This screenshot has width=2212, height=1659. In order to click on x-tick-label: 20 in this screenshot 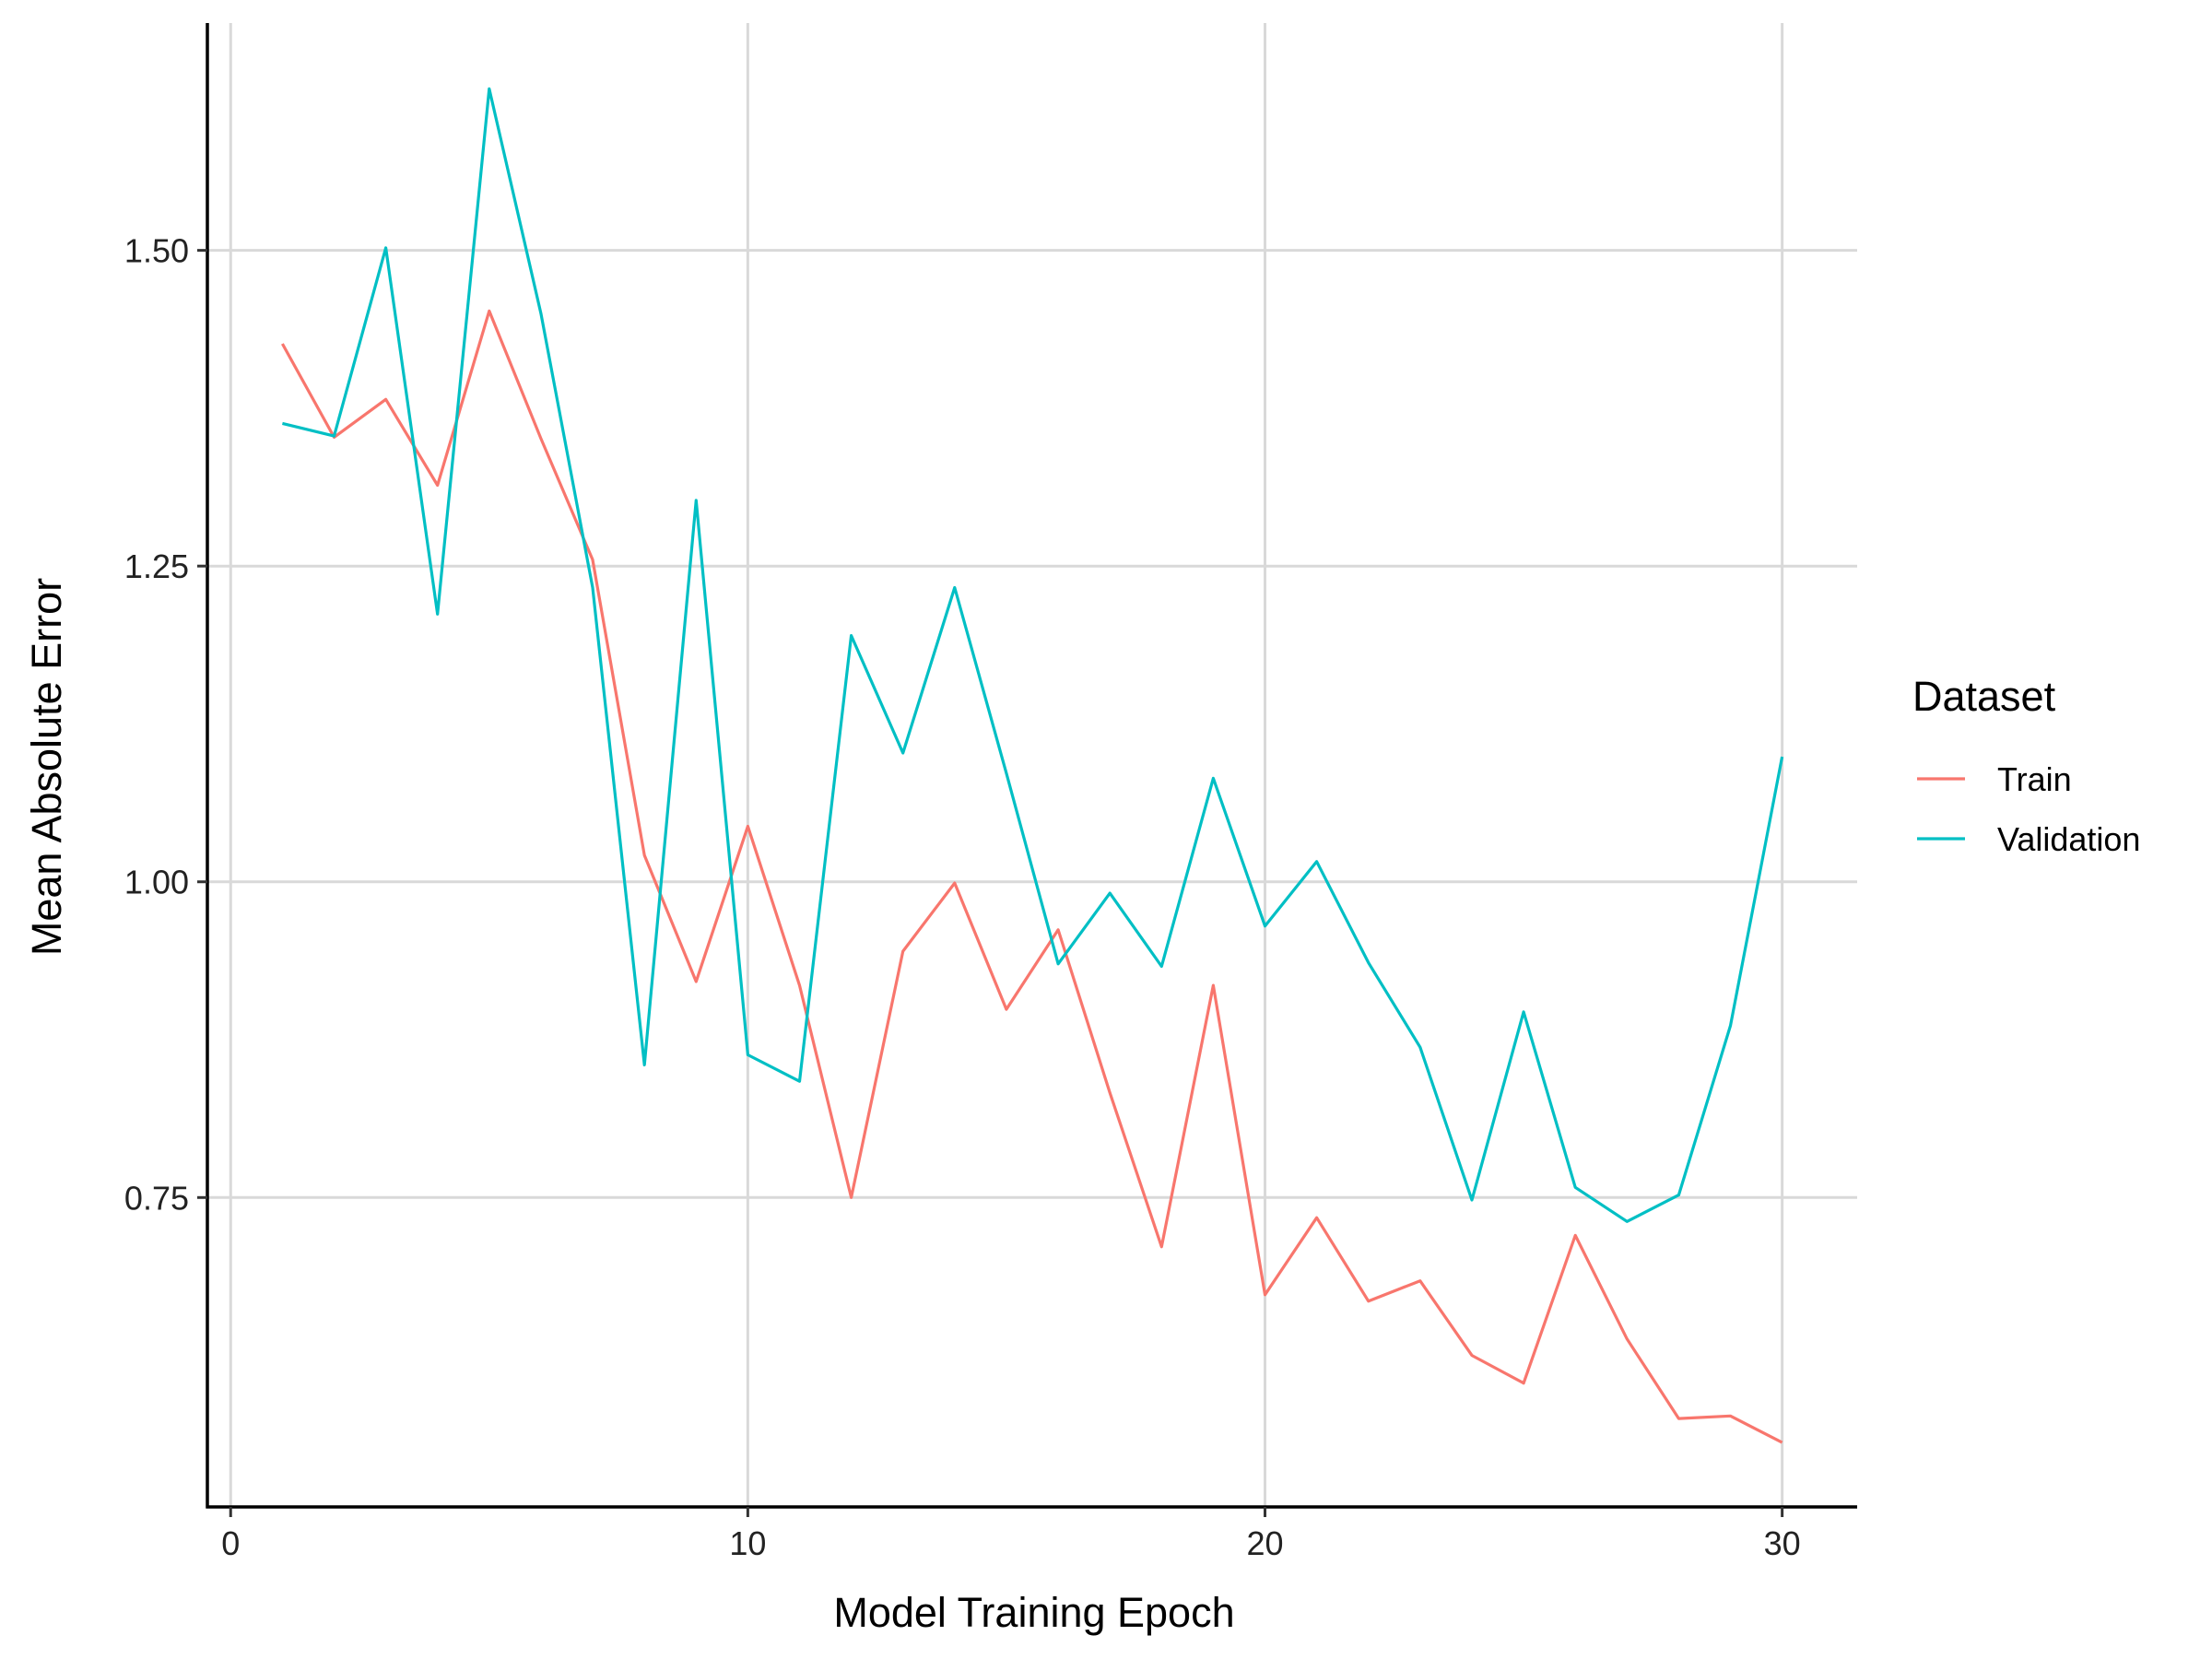, I will do `click(1264, 1543)`.